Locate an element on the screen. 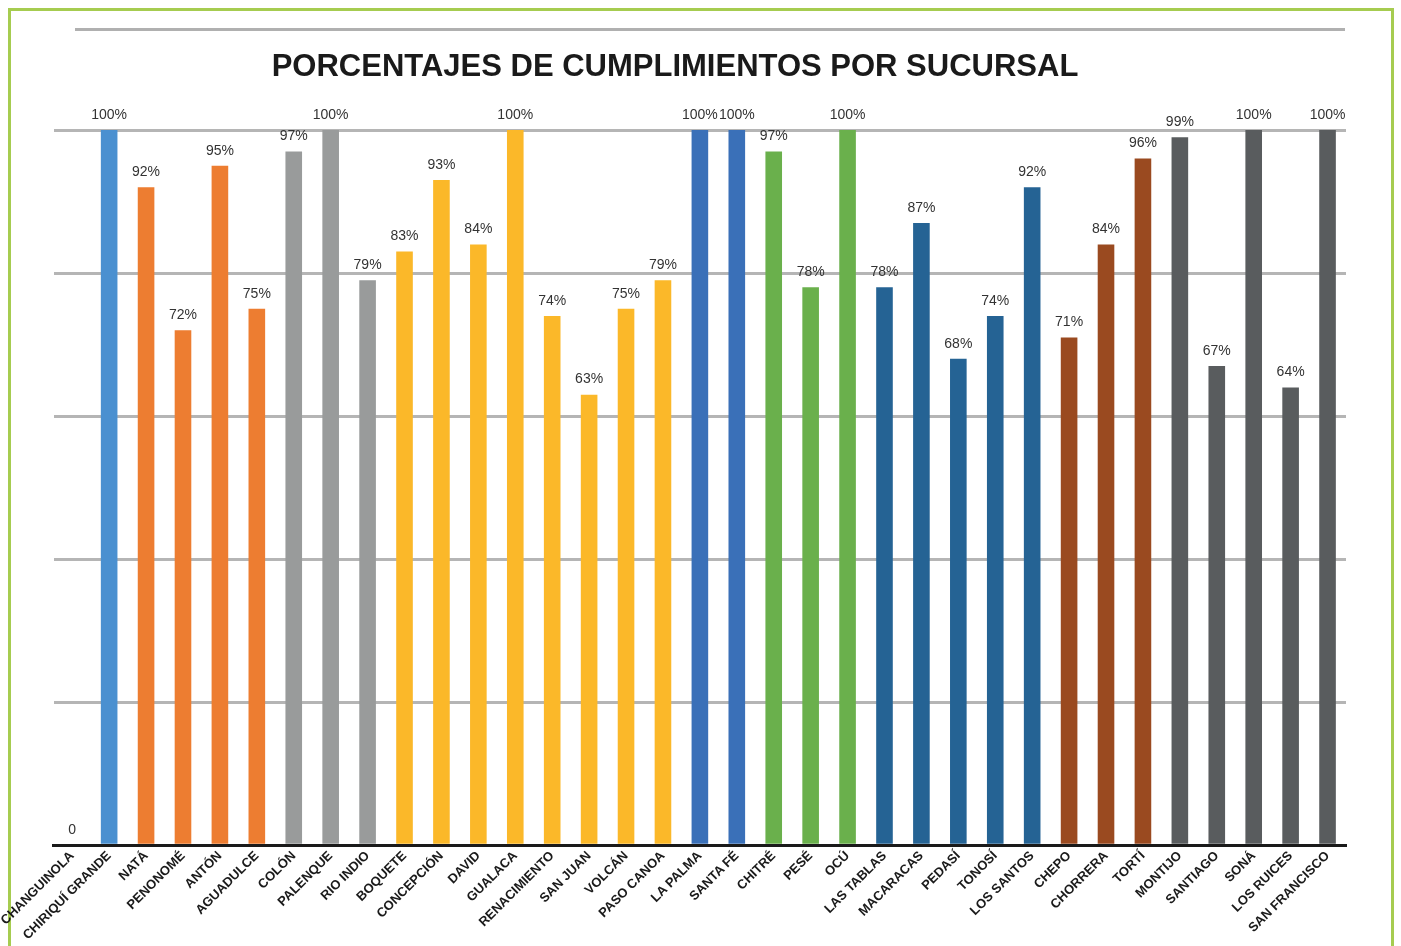 Image resolution: width=1401 pixels, height=946 pixels. data-label: 72% is located at coordinates (182, 314).